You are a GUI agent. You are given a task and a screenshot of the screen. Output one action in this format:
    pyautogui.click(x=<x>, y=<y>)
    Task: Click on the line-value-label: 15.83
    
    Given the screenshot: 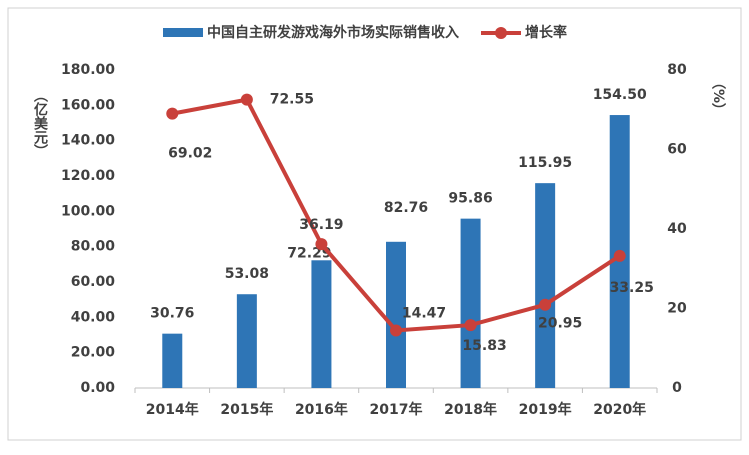 What is the action you would take?
    pyautogui.click(x=484, y=346)
    